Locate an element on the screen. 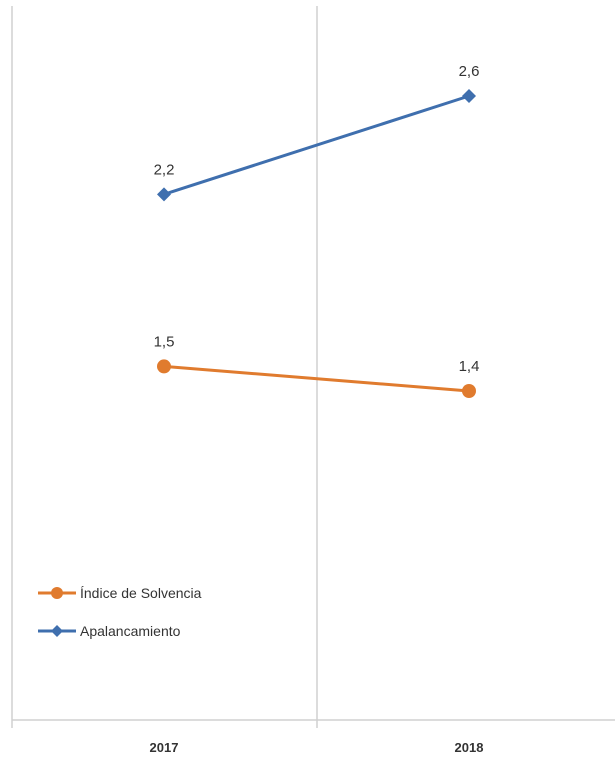 The image size is (615, 763). x-tick-label: 2018 is located at coordinates (469, 747).